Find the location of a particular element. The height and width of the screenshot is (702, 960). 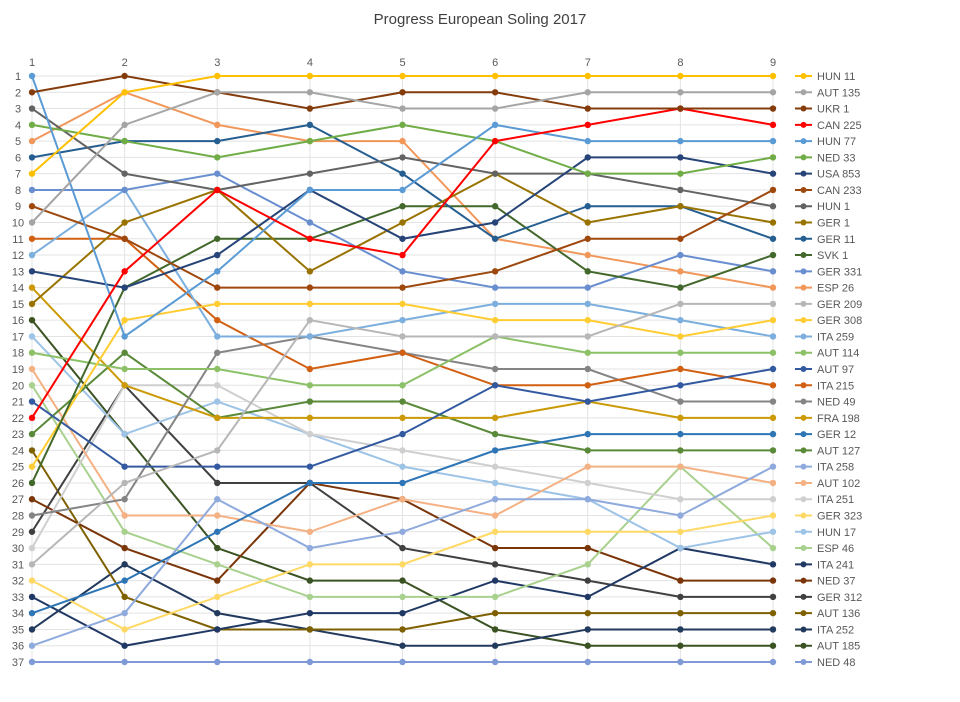

legend-item: CAN 225 is located at coordinates (828, 126).